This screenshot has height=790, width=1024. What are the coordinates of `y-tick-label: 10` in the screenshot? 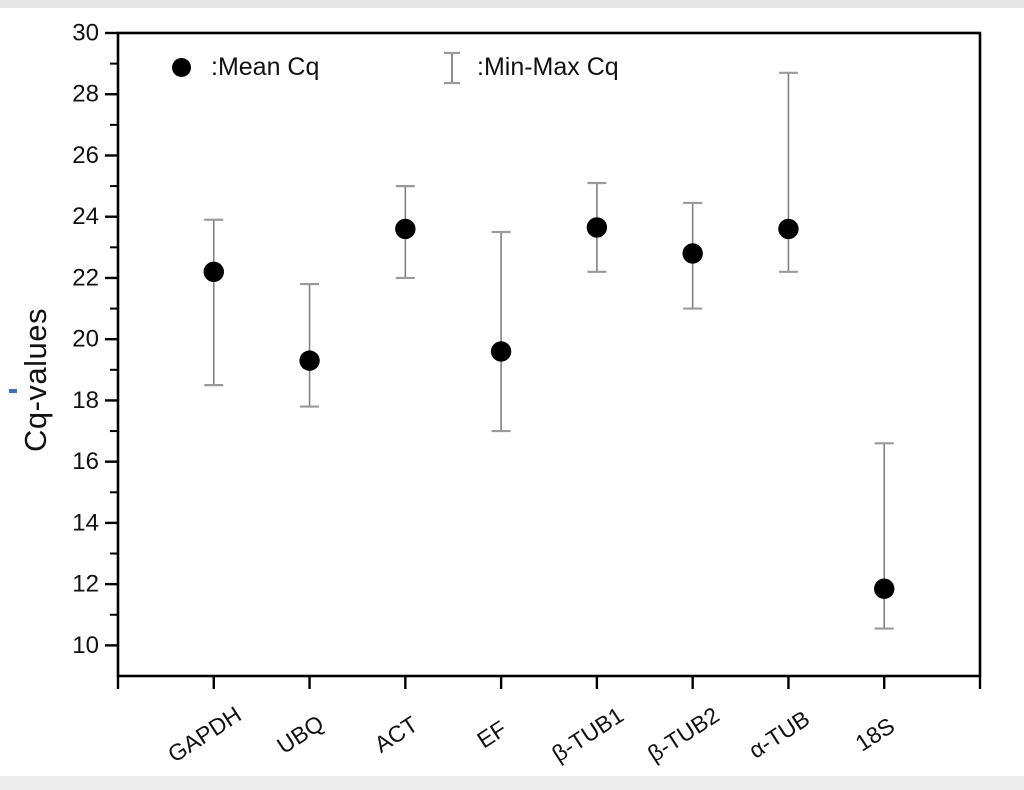 It's located at (85, 645).